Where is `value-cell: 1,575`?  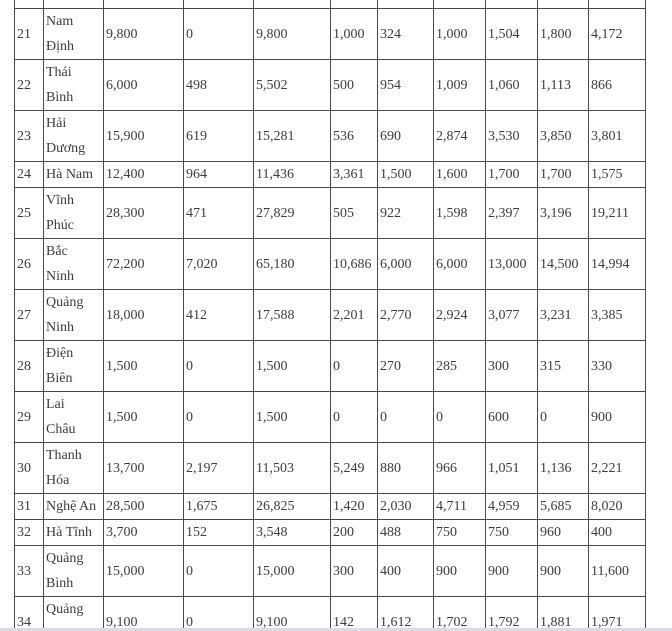
value-cell: 1,575 is located at coordinates (617, 174).